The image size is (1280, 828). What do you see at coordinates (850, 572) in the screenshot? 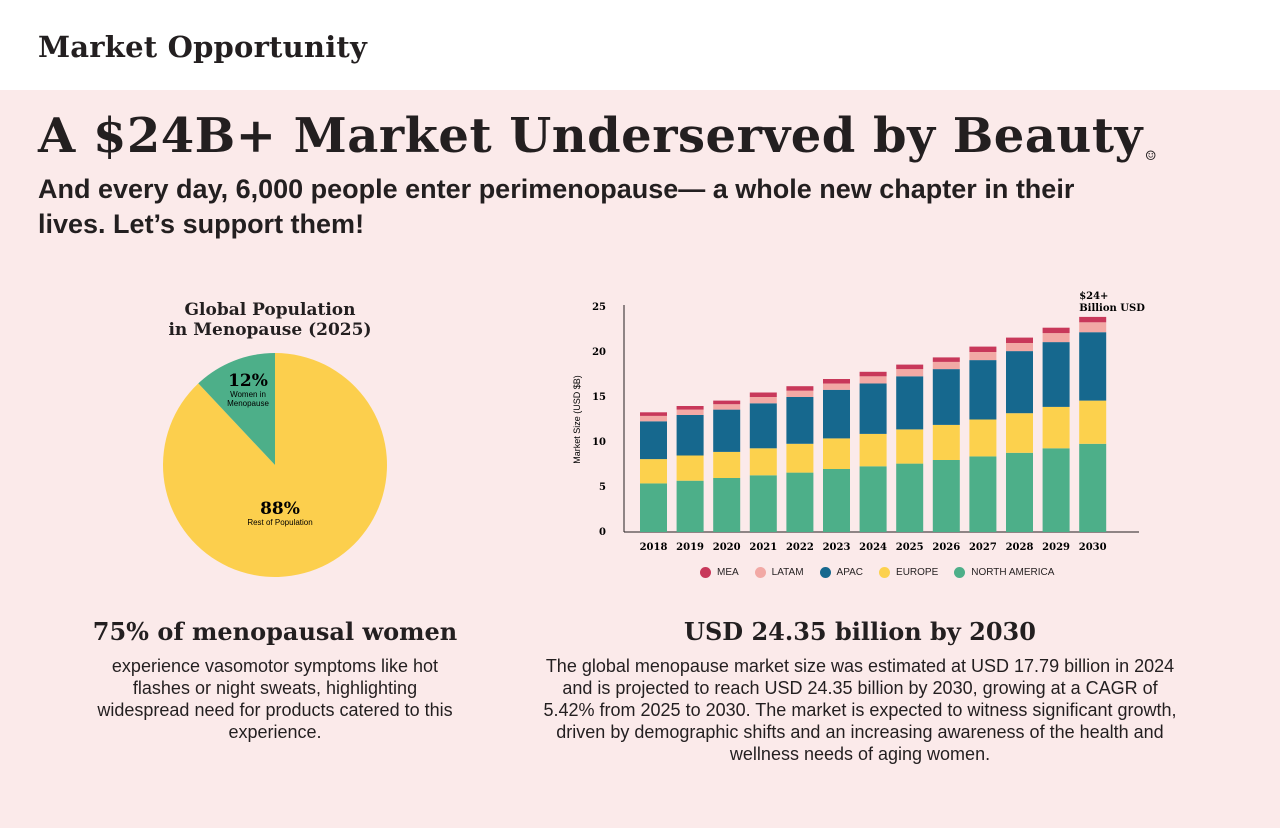
I see `legend-label-apac: APAC` at bounding box center [850, 572].